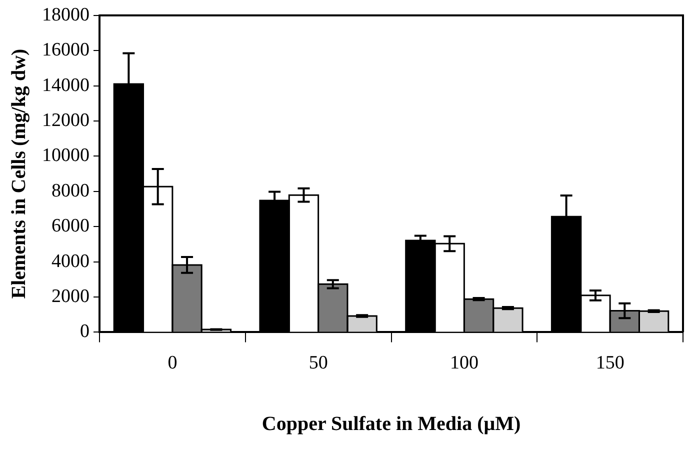 The height and width of the screenshot is (461, 687). Describe the element at coordinates (318, 363) in the screenshot. I see `x-tick-label: 50` at that location.